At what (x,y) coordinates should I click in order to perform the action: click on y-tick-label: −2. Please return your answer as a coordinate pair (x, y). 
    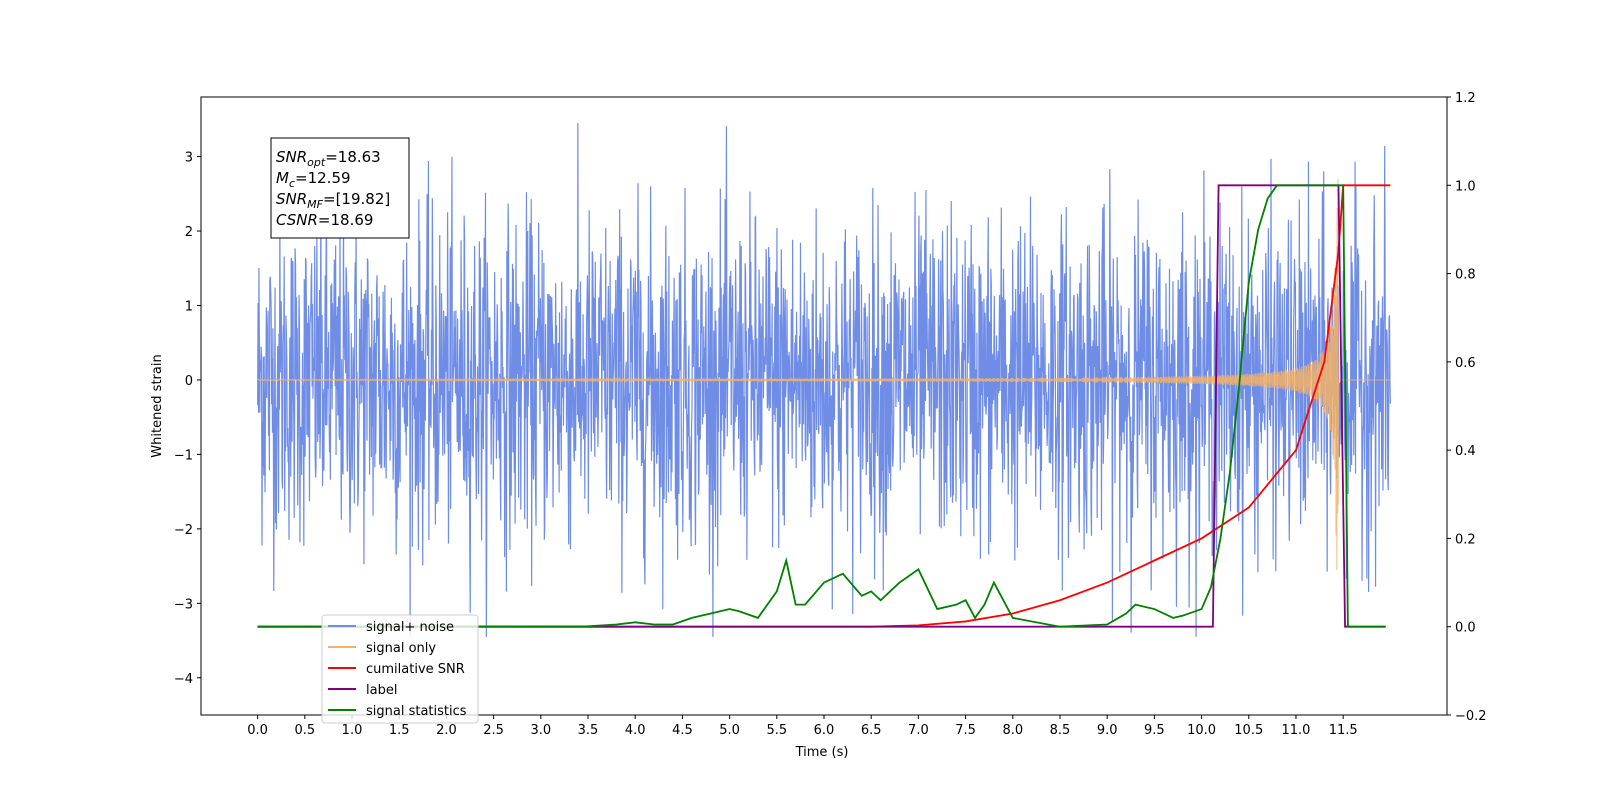
    Looking at the image, I should click on (183, 530).